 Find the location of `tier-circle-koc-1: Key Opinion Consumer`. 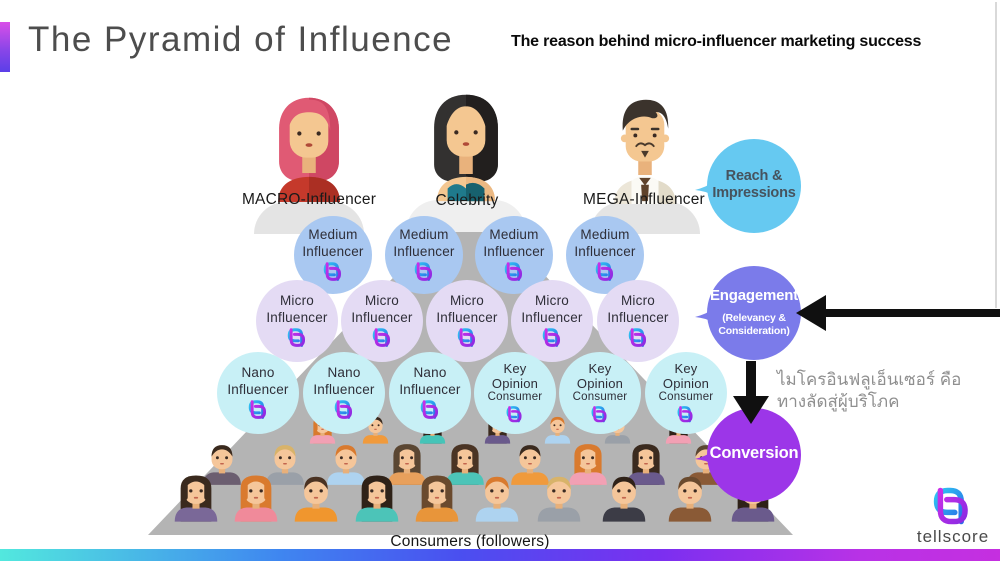

tier-circle-koc-1: Key Opinion Consumer is located at coordinates (515, 393).